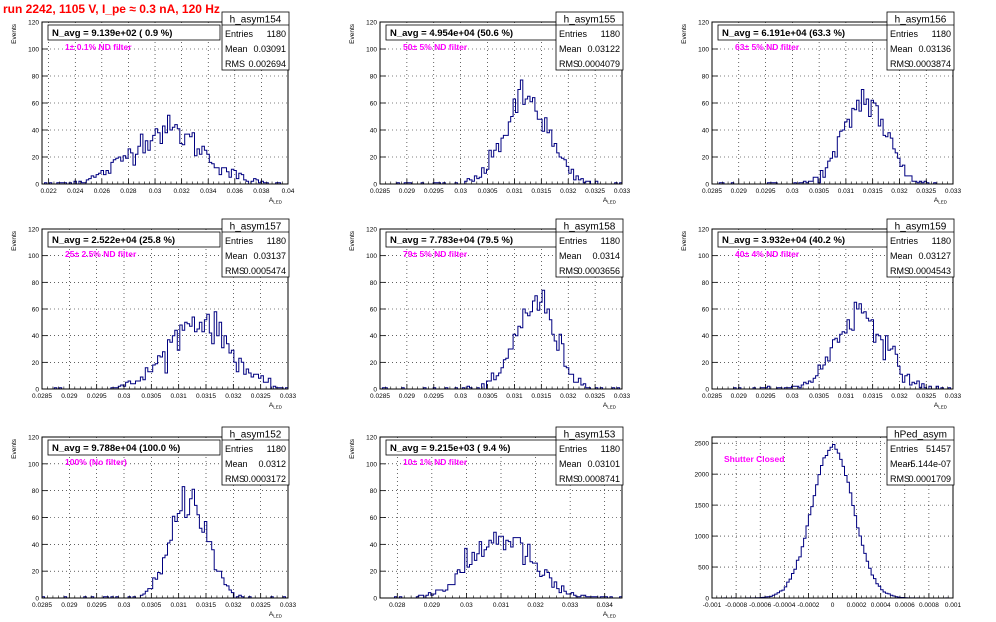  What do you see at coordinates (767, 47) in the screenshot?
I see `filter-label: 63± 5% ND filter` at bounding box center [767, 47].